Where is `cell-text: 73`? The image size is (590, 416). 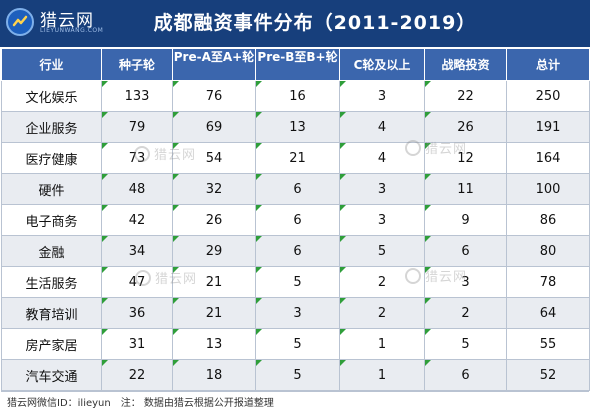
cell-text: 73 is located at coordinates (137, 158).